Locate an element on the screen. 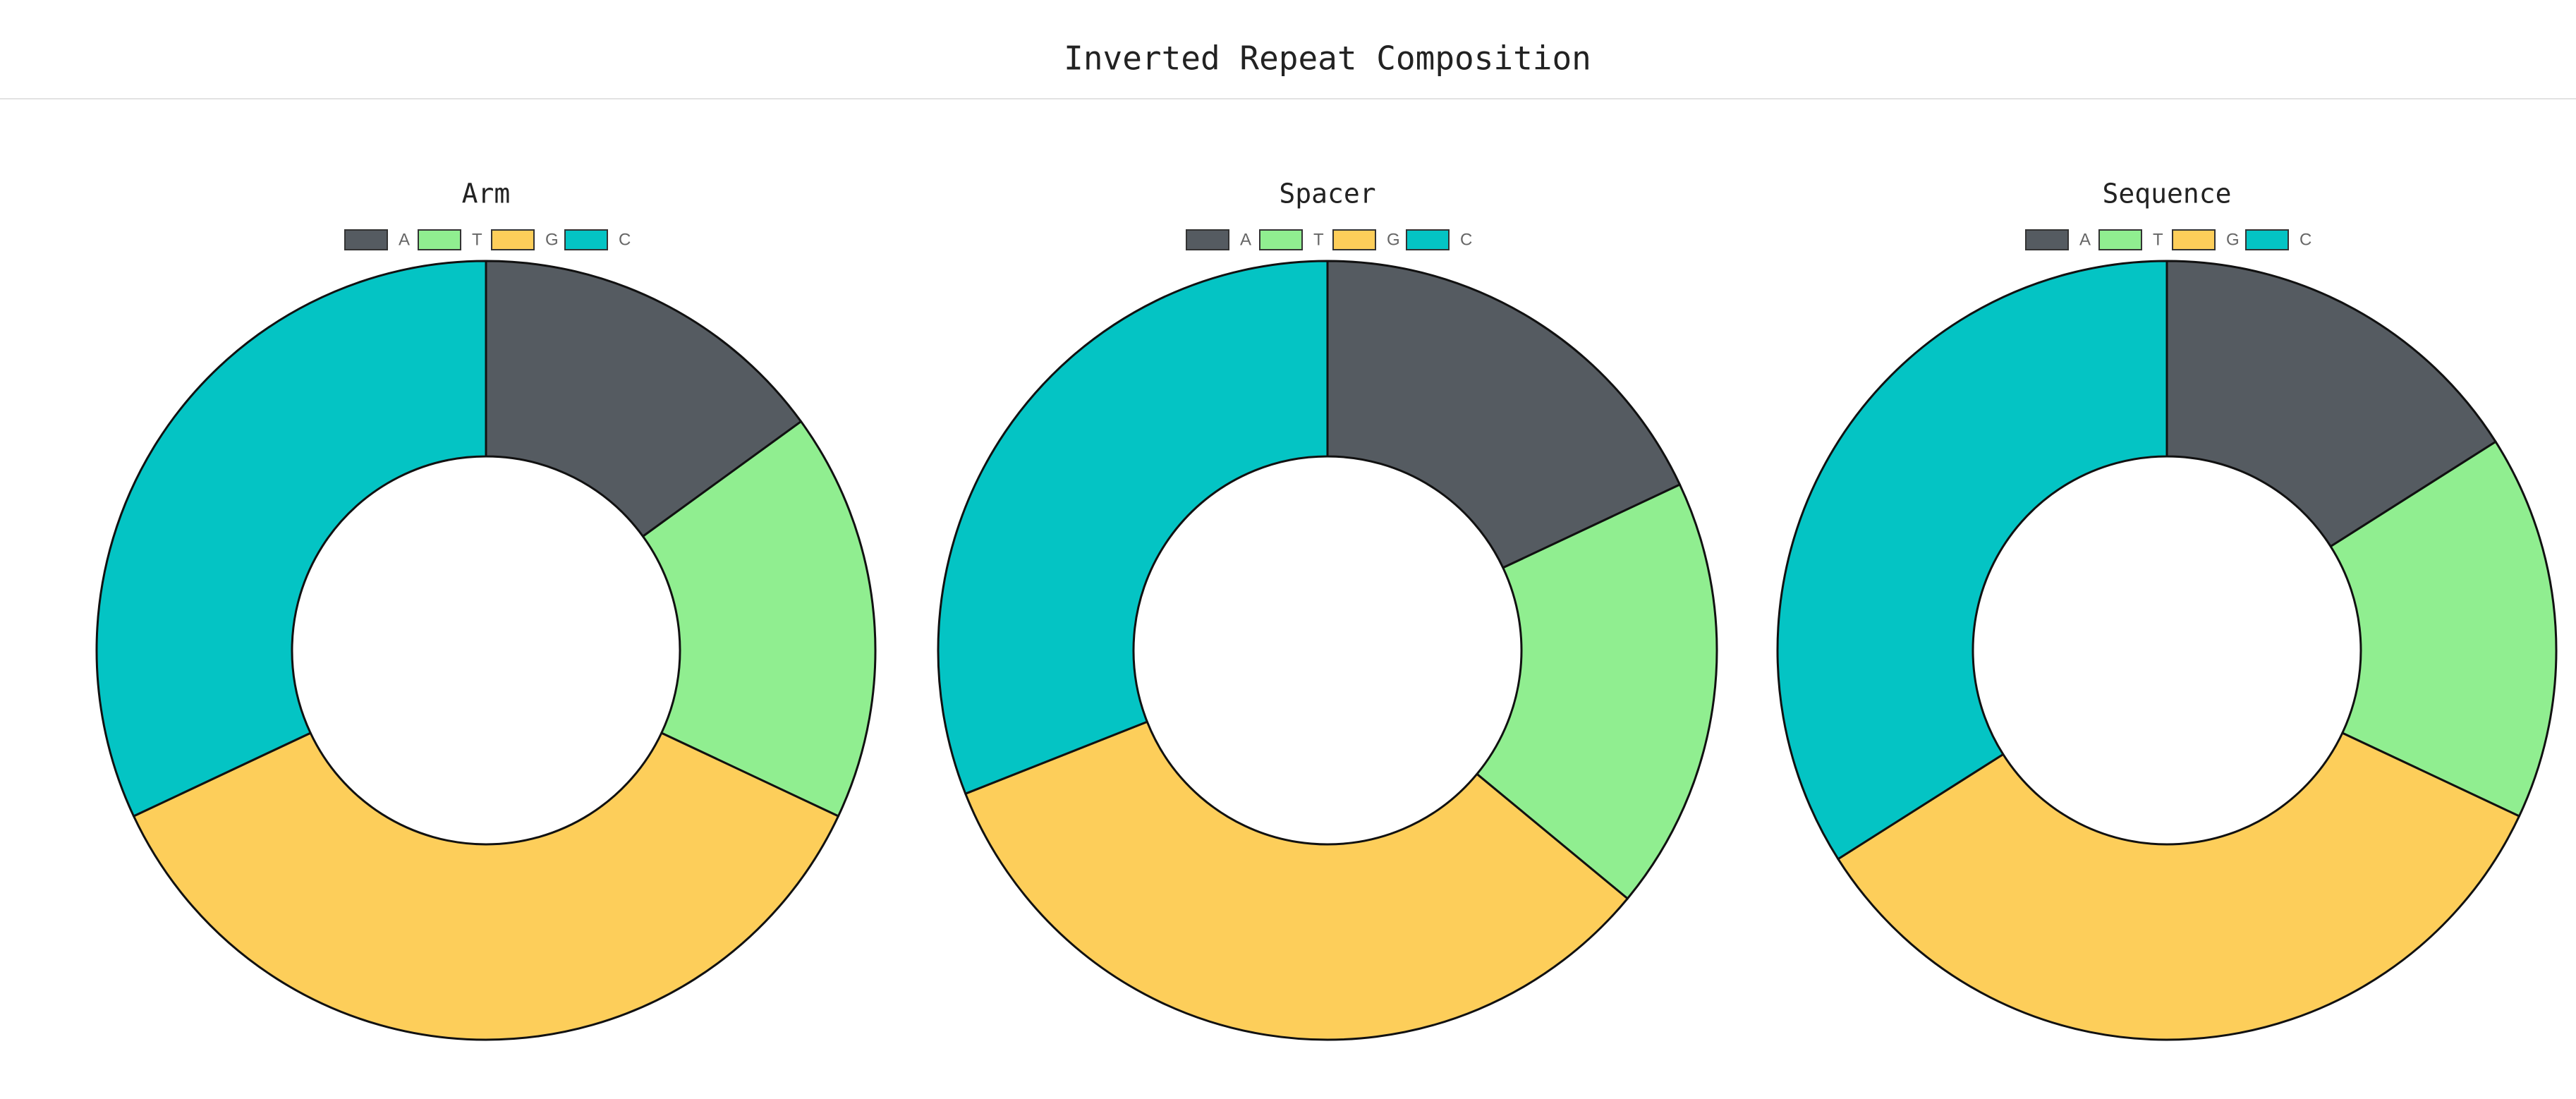 This screenshot has height=1099, width=2576. chart-title: Sequence is located at coordinates (2166, 194).